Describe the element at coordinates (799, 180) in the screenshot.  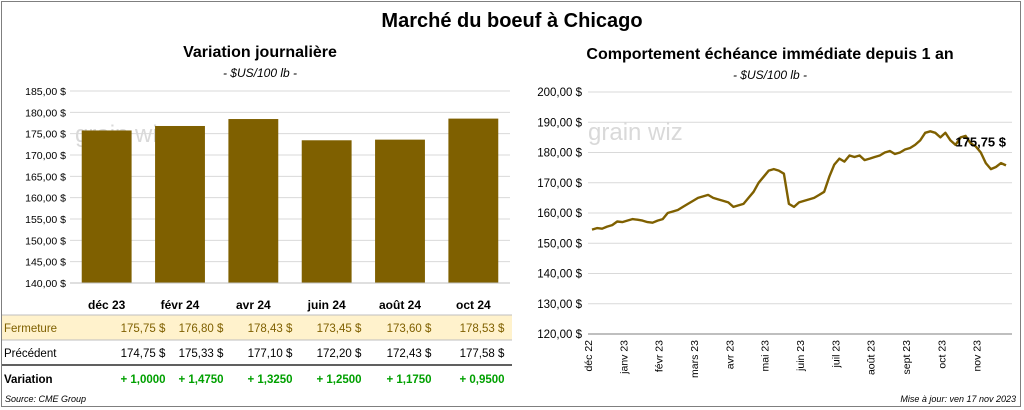
I see `series-line` at that location.